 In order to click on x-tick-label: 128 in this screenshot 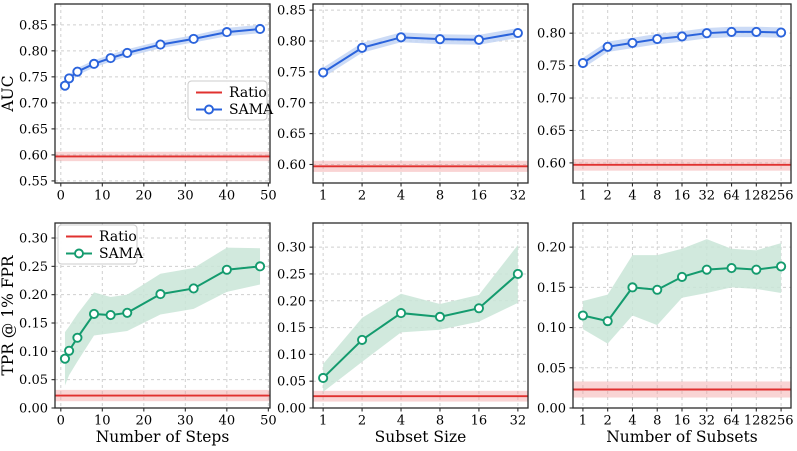, I will do `click(756, 421)`.